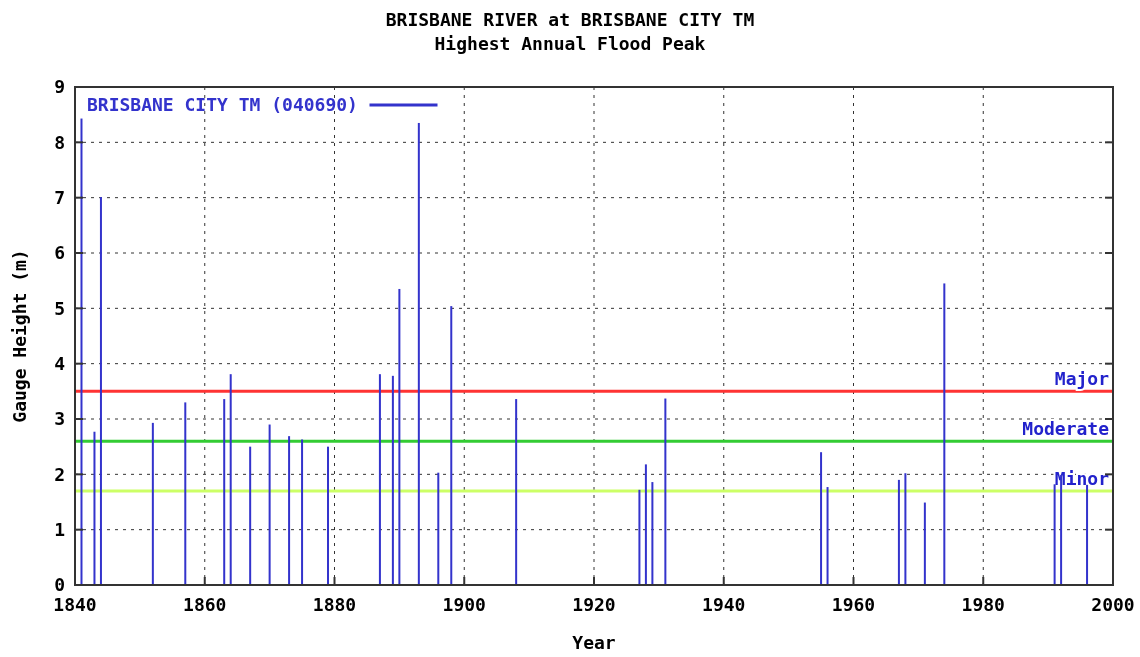 The image size is (1140, 657). What do you see at coordinates (594, 642) in the screenshot?
I see `x-axis-title: Year` at bounding box center [594, 642].